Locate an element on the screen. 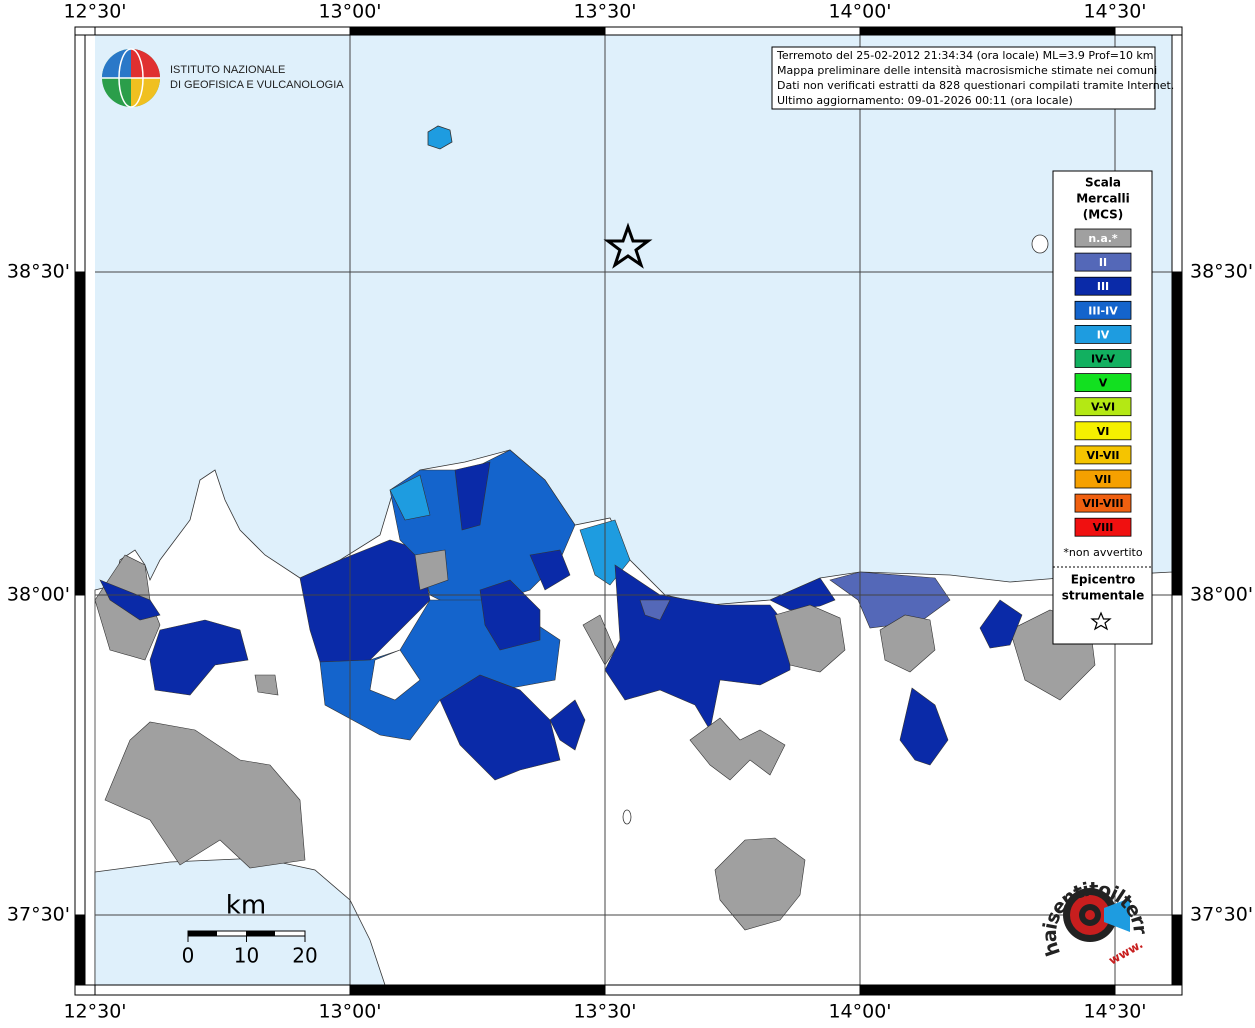 This screenshot has height=1028, width=1255. legend-label: II is located at coordinates (1103, 262).